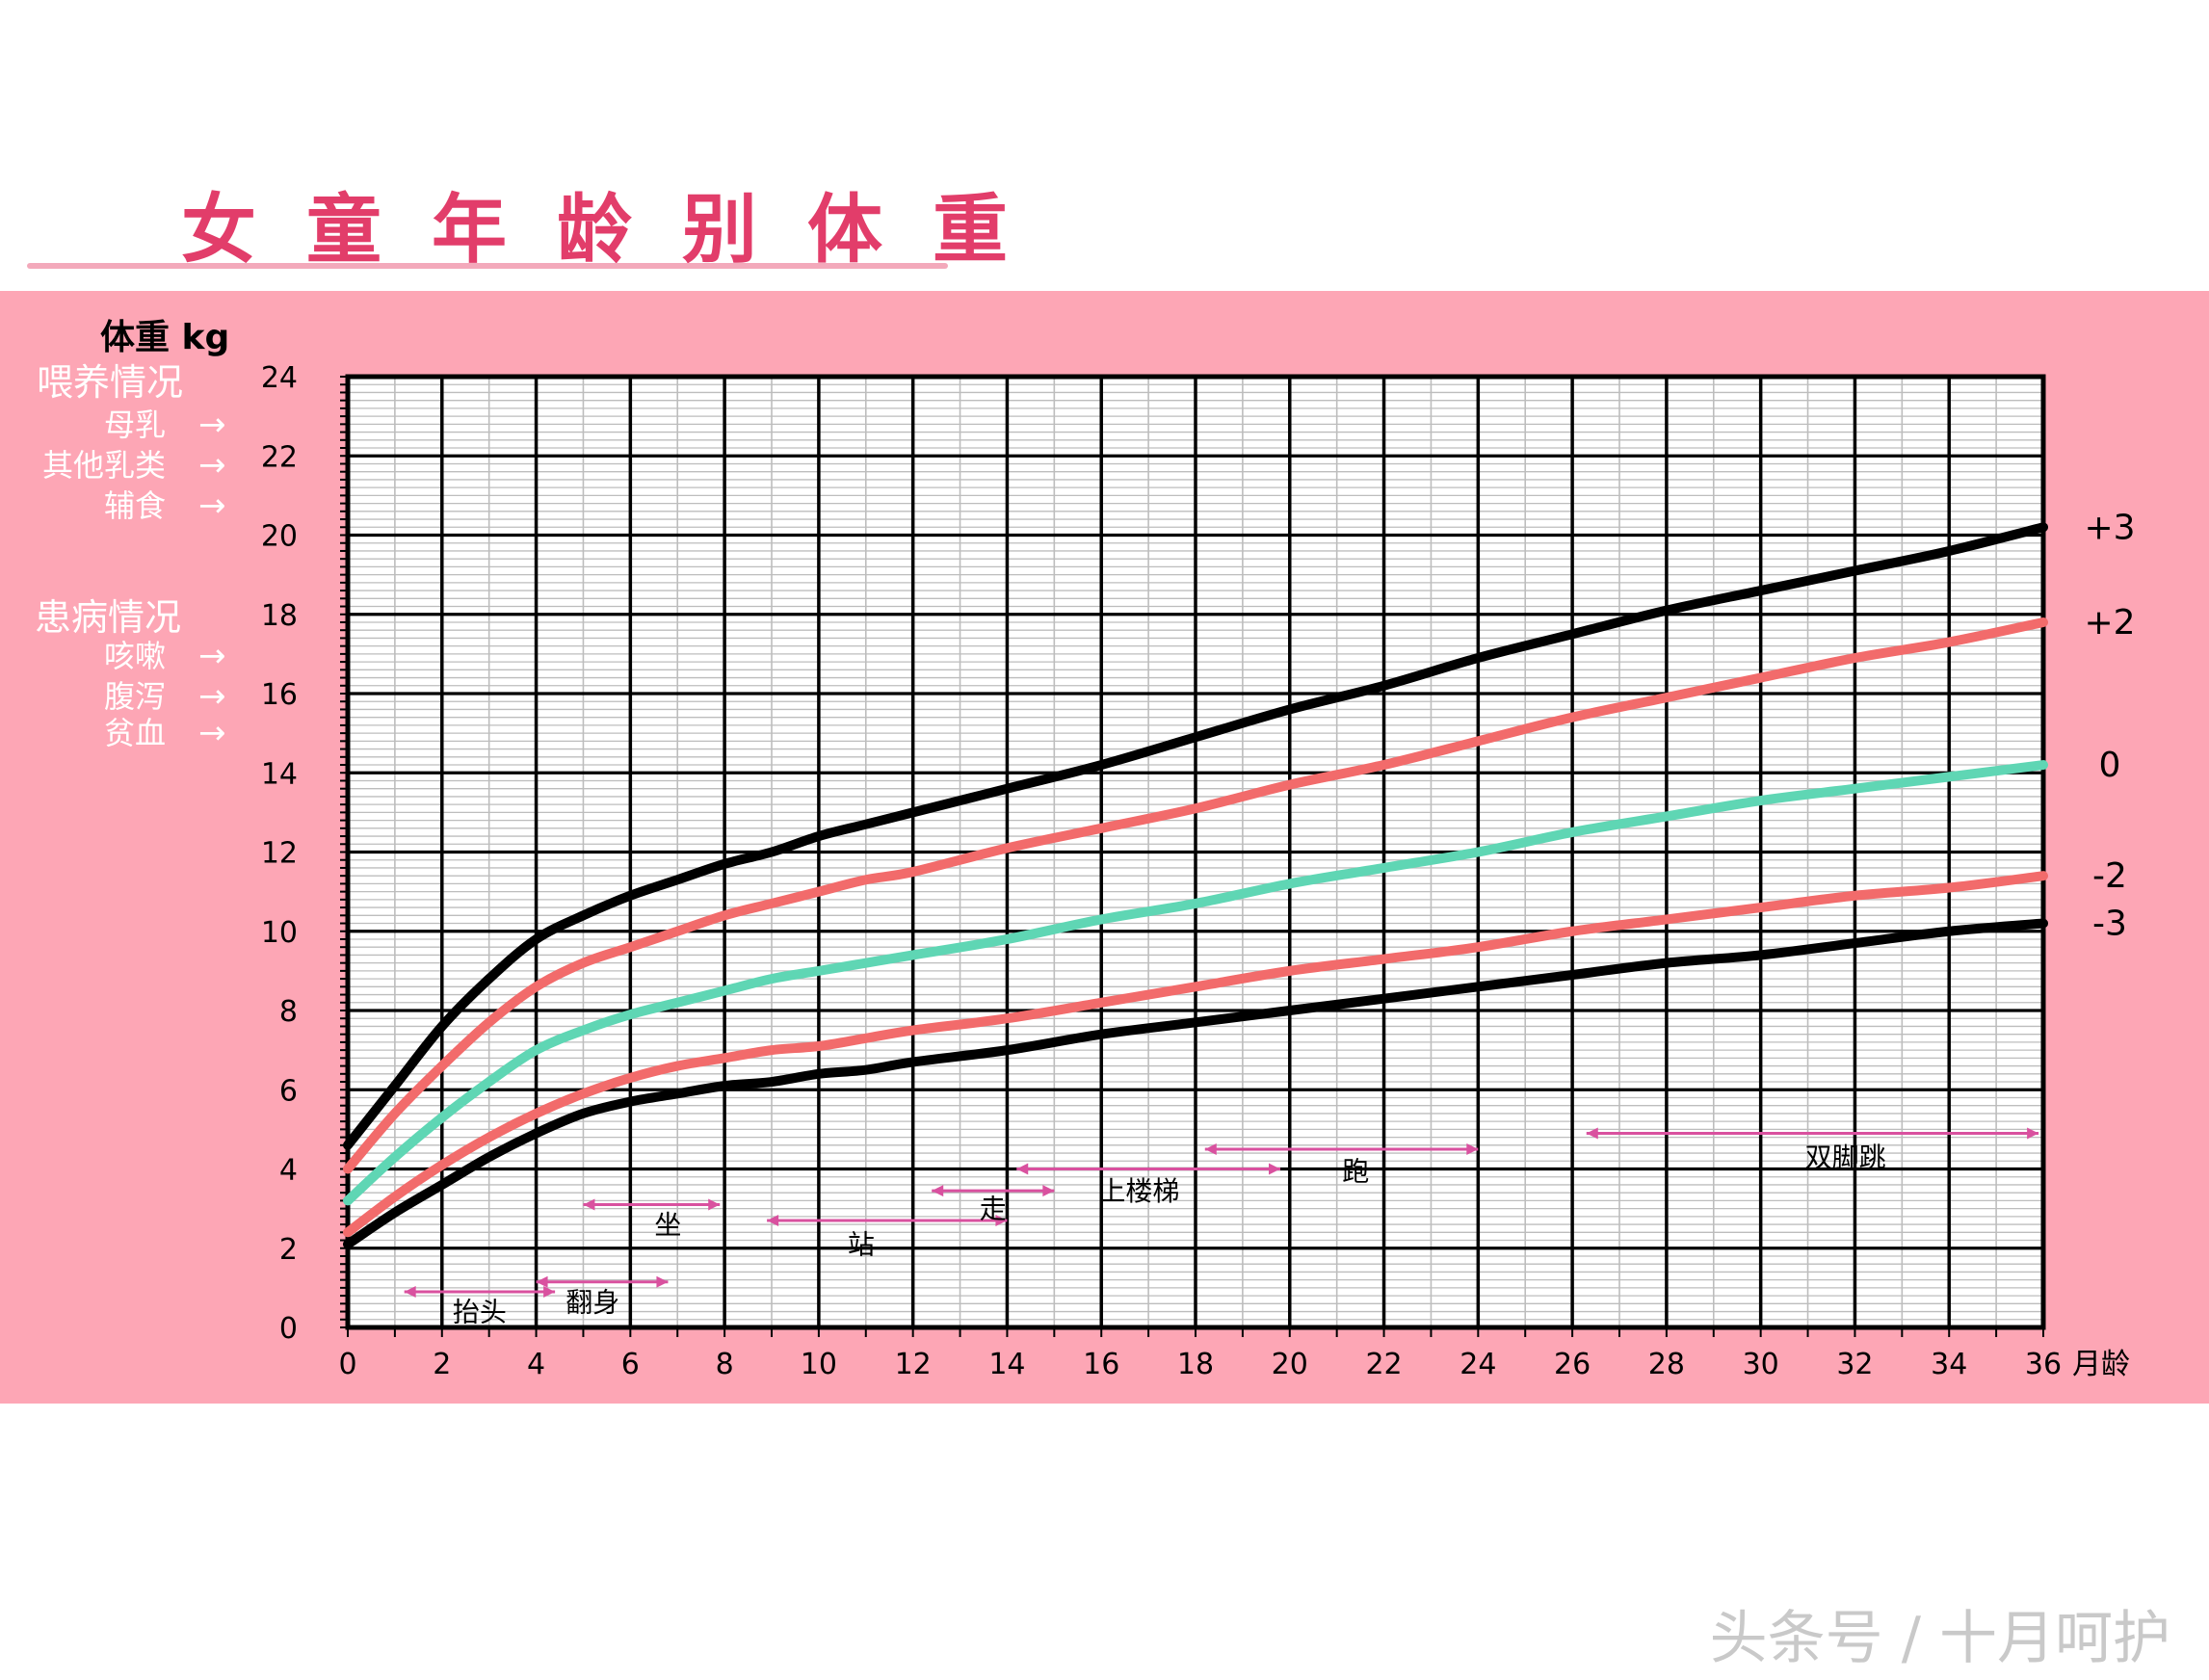  What do you see at coordinates (164, 338) in the screenshot?
I see `weight-axis-label: 体重 kg` at bounding box center [164, 338].